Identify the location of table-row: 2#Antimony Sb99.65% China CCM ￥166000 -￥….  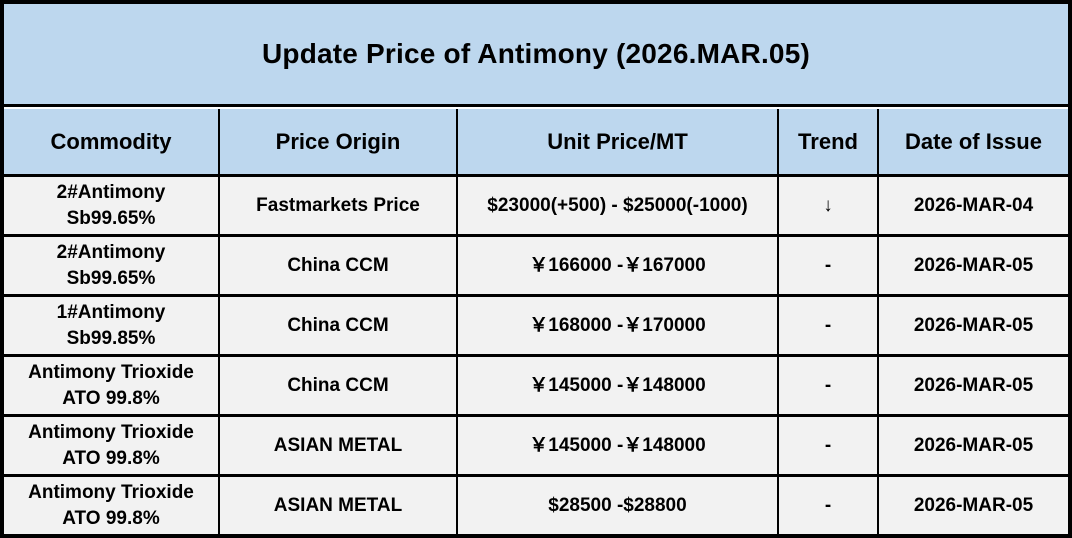
(536, 267).